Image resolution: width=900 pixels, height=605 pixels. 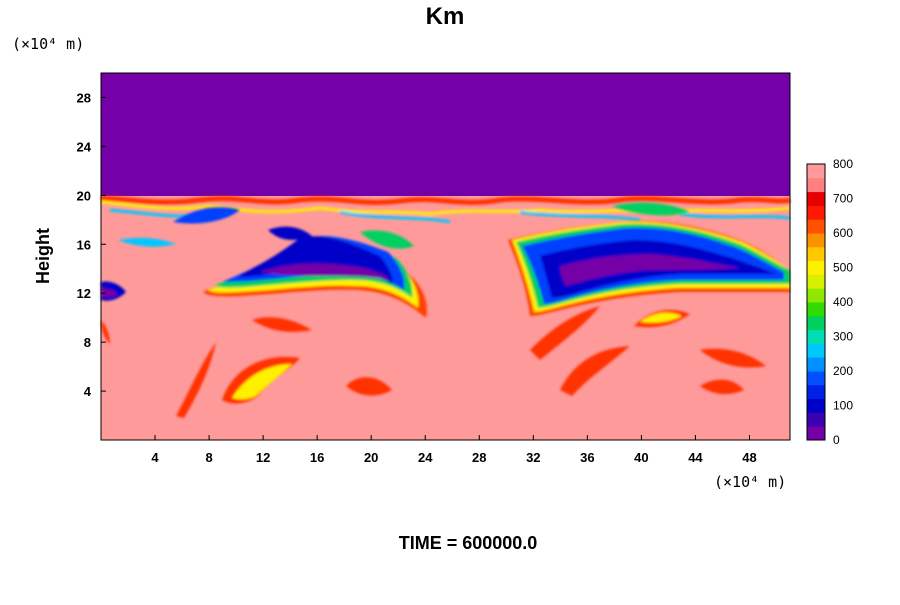 What do you see at coordinates (445, 16) in the screenshot?
I see `chart-title: Km` at bounding box center [445, 16].